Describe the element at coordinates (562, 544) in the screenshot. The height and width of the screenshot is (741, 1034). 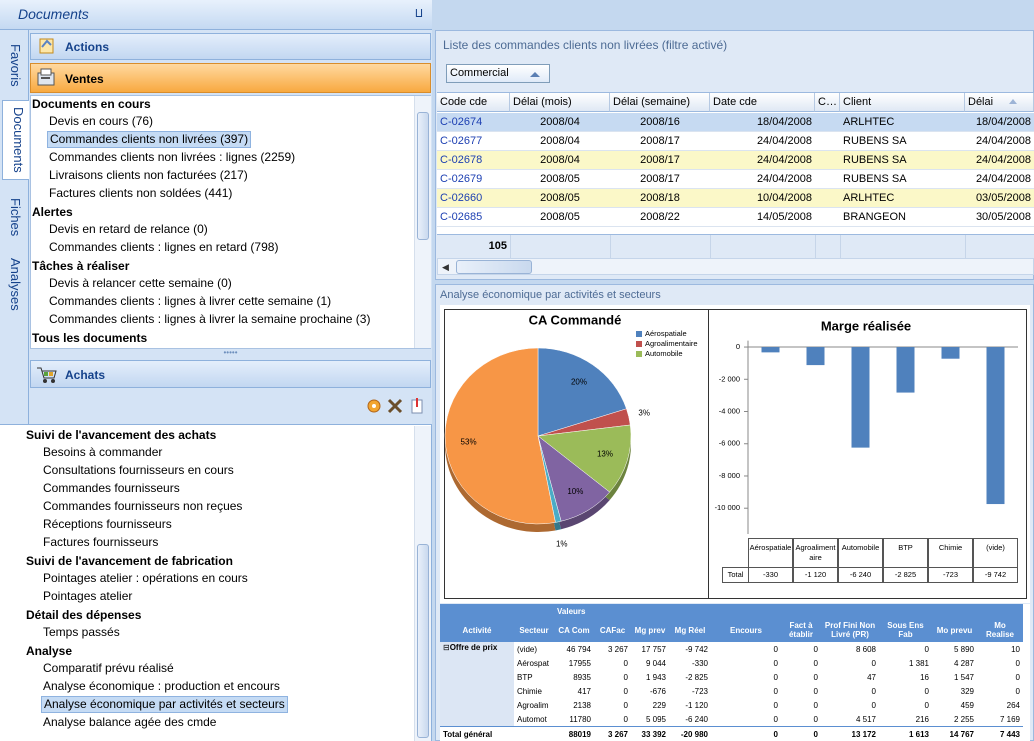
I see `slice-label: 1%` at that location.